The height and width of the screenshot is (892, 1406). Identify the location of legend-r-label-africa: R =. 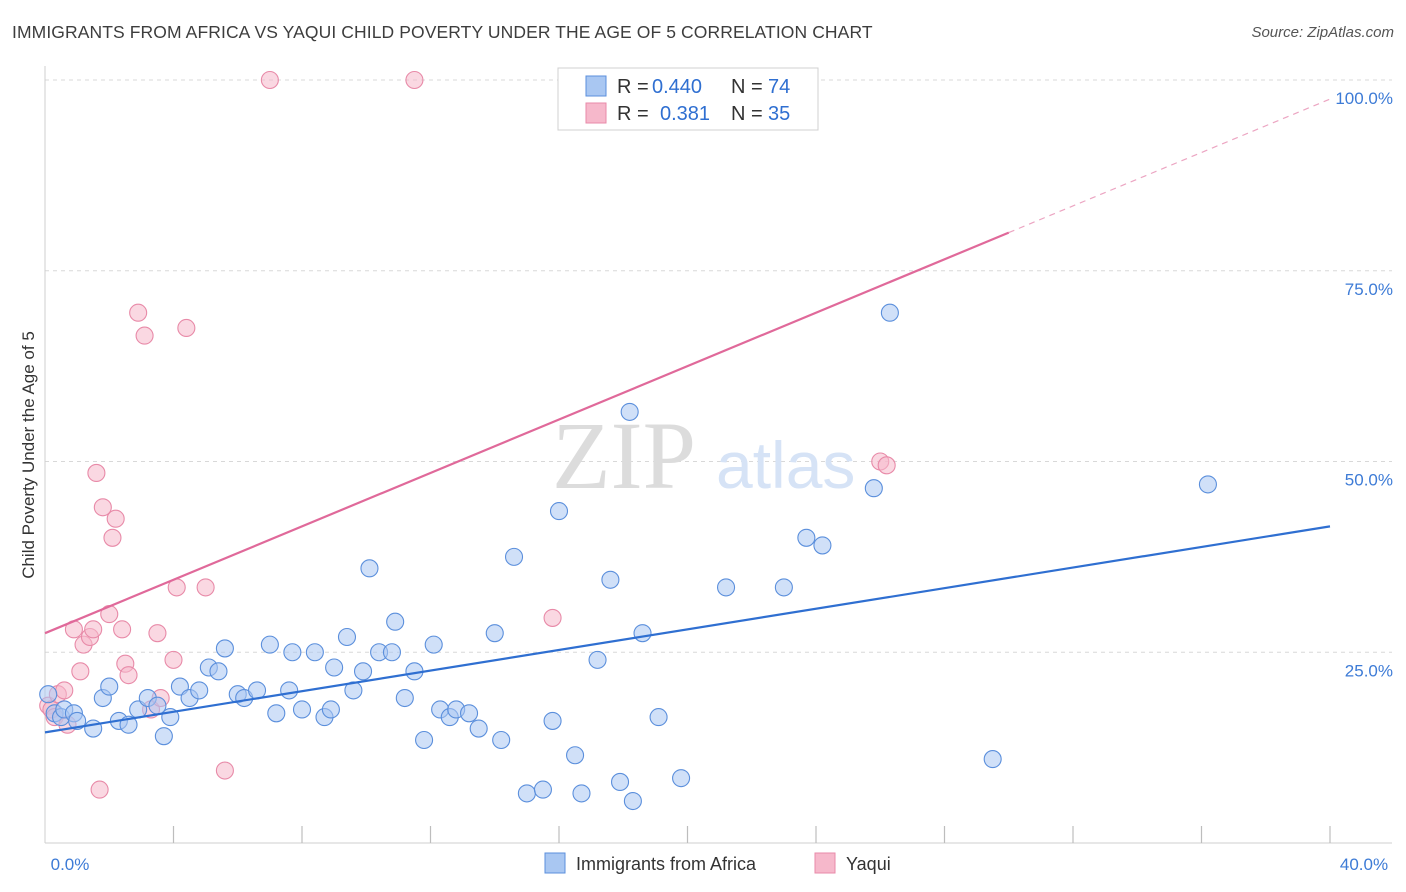
(633, 87).